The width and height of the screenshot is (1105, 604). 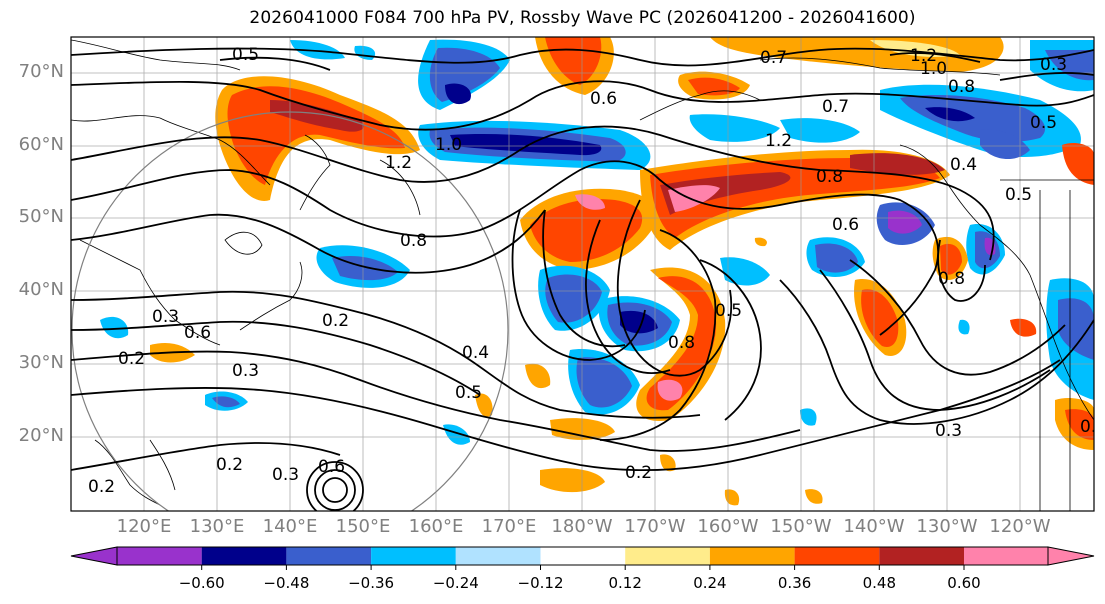 What do you see at coordinates (201, 583) in the screenshot?
I see `colorbar-tick-label: −0.60` at bounding box center [201, 583].